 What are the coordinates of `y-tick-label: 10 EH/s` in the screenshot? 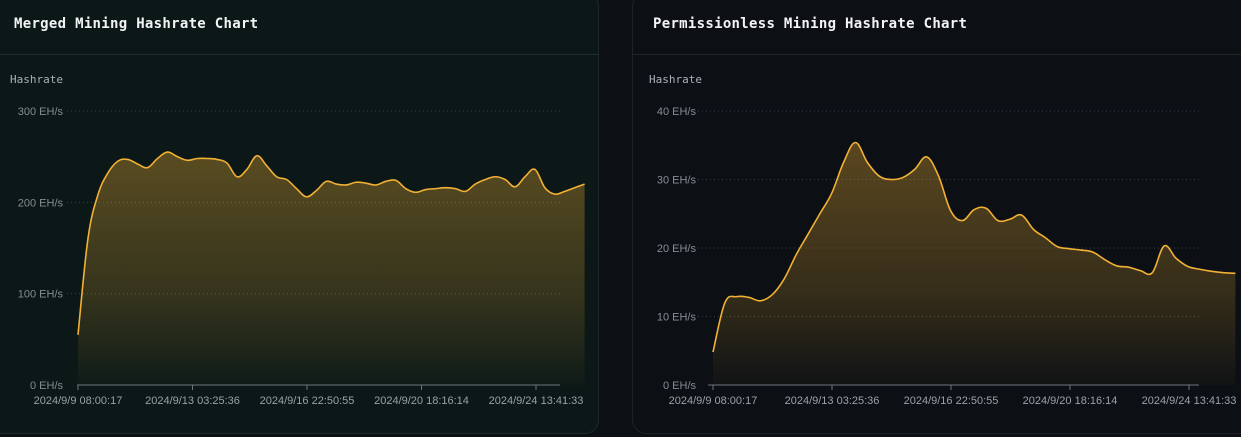 It's located at (677, 318).